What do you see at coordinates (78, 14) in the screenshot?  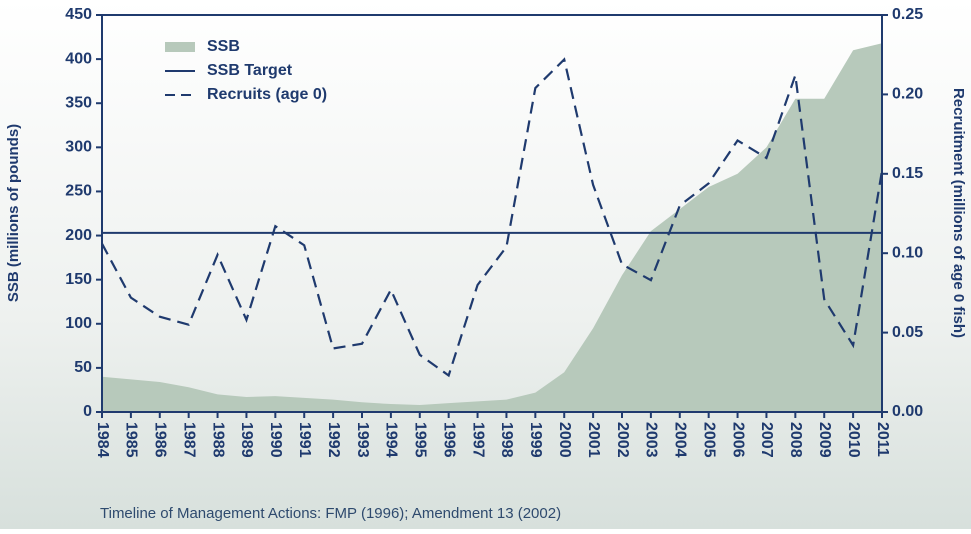 I see `y-tick-label: 450` at bounding box center [78, 14].